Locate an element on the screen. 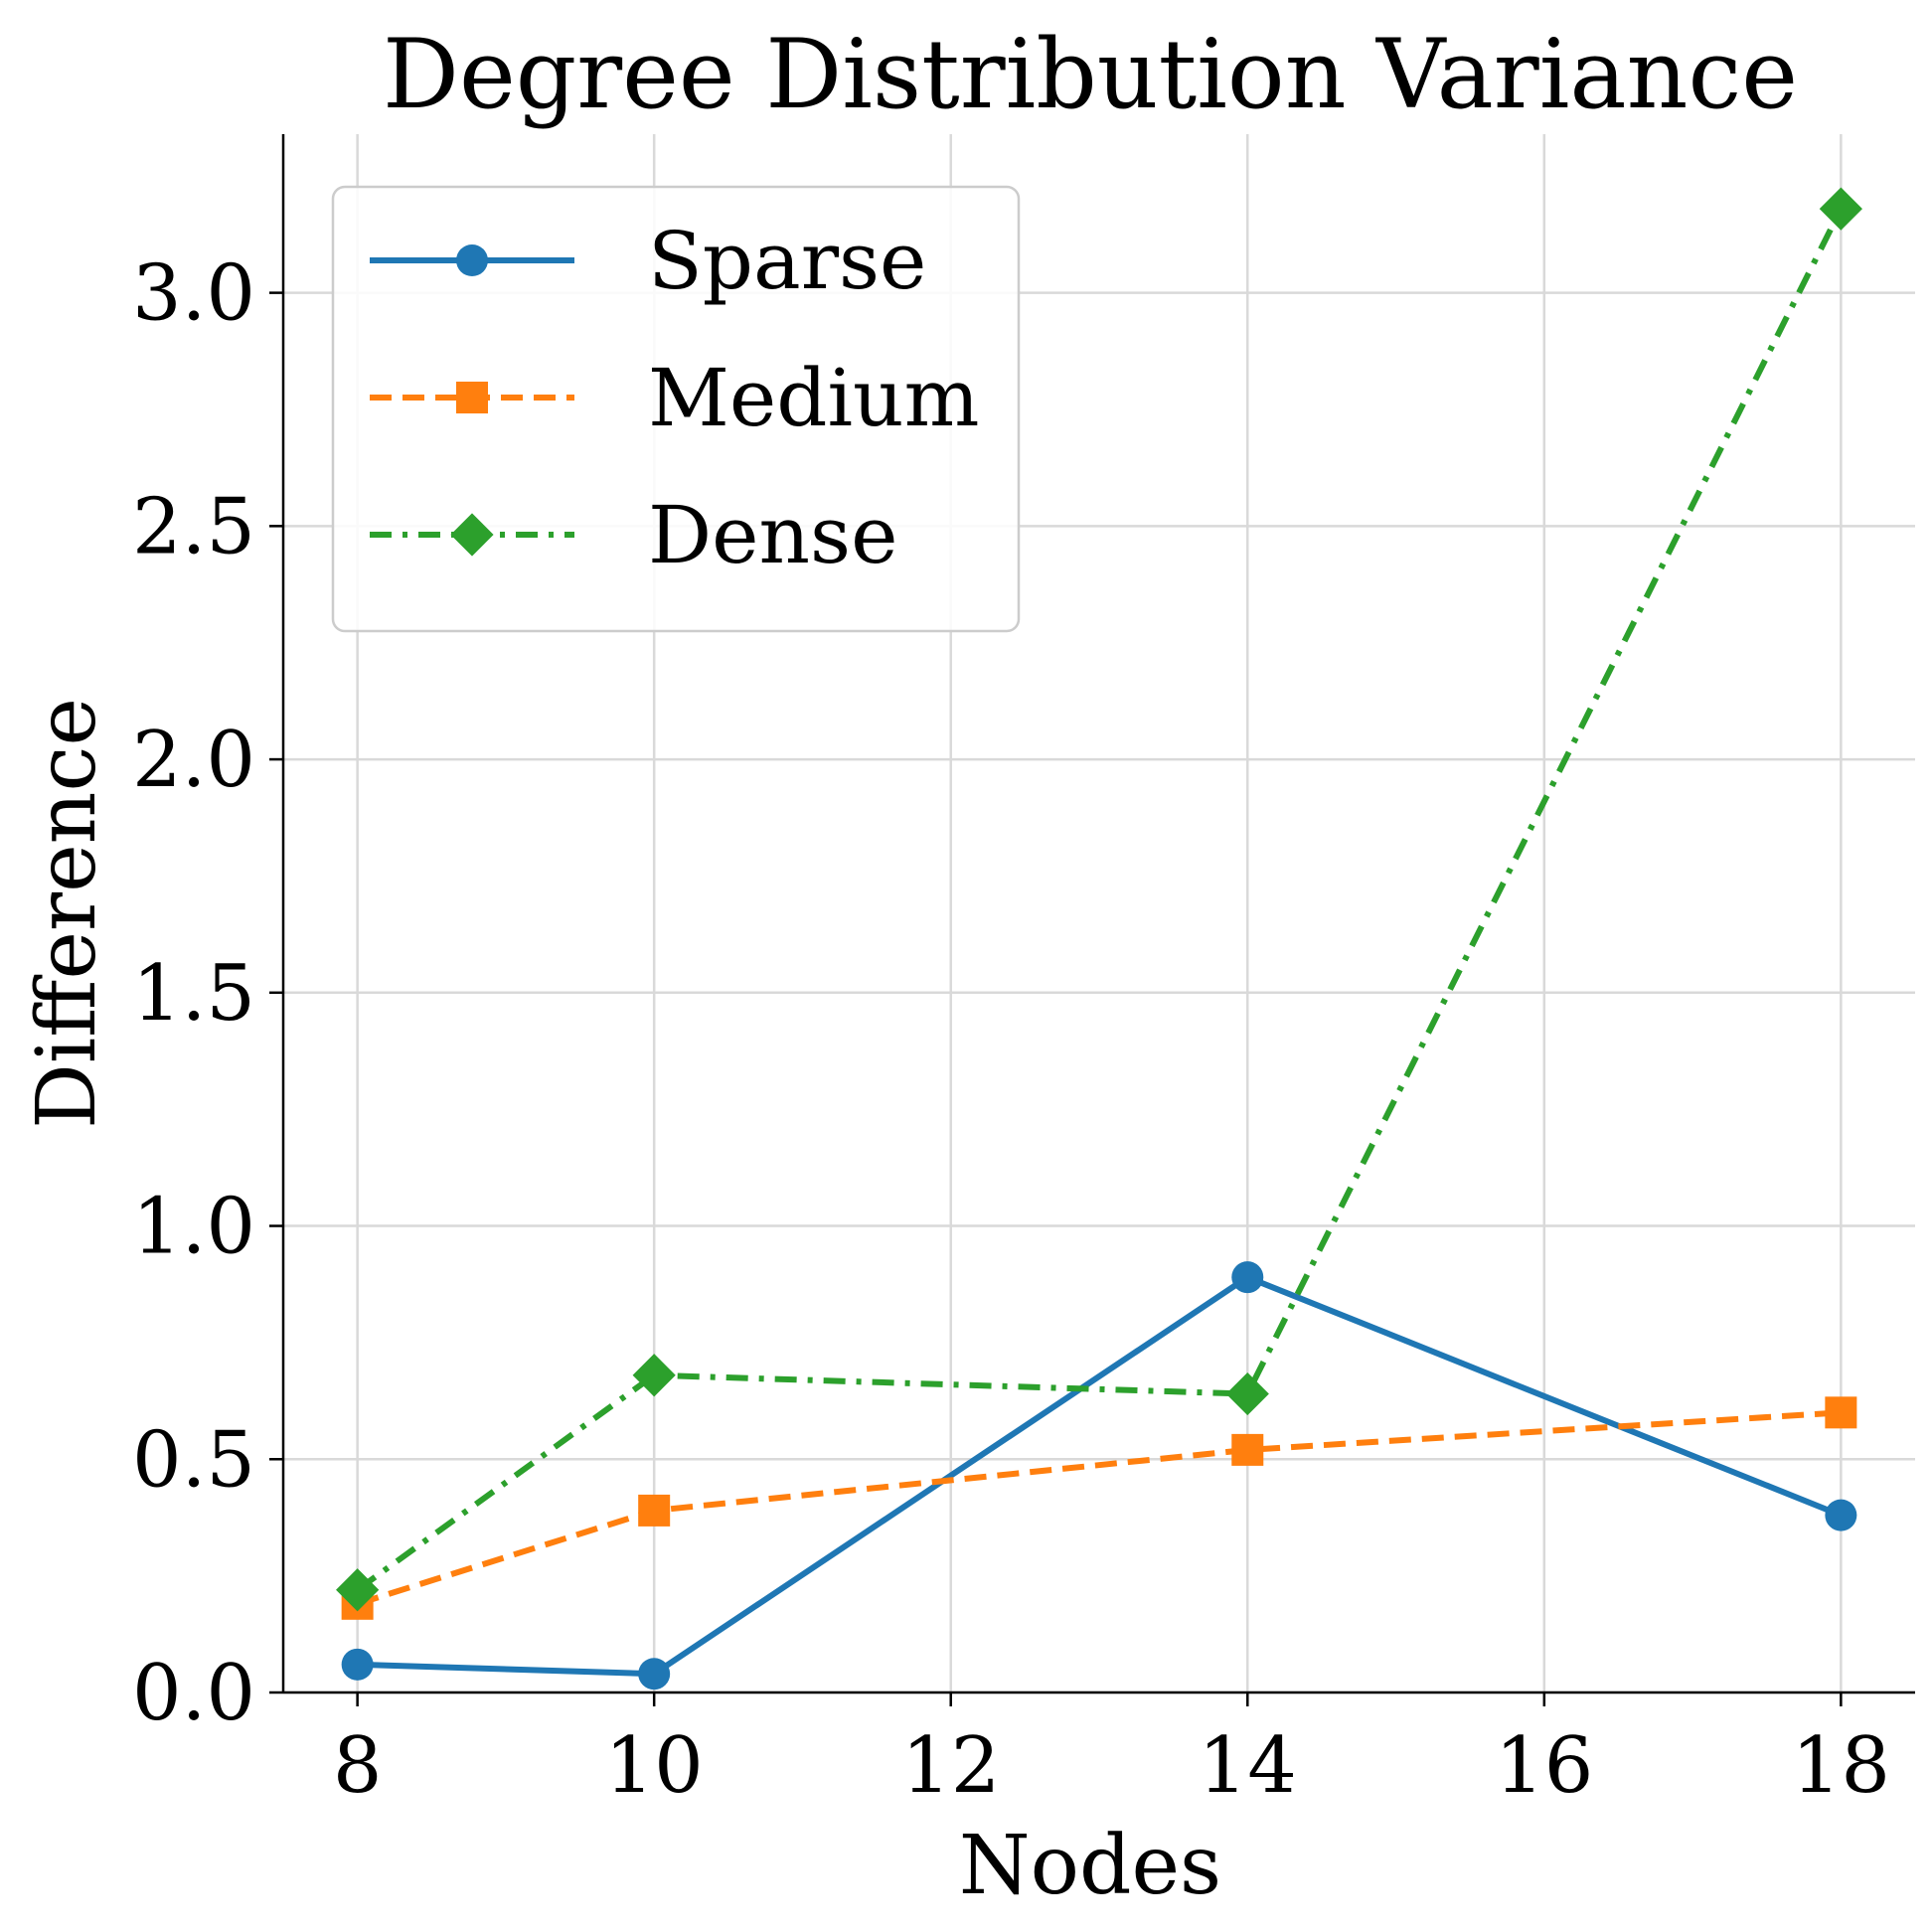 The width and height of the screenshot is (1932, 1932). legend-item-dense: Dense is located at coordinates (633, 535).